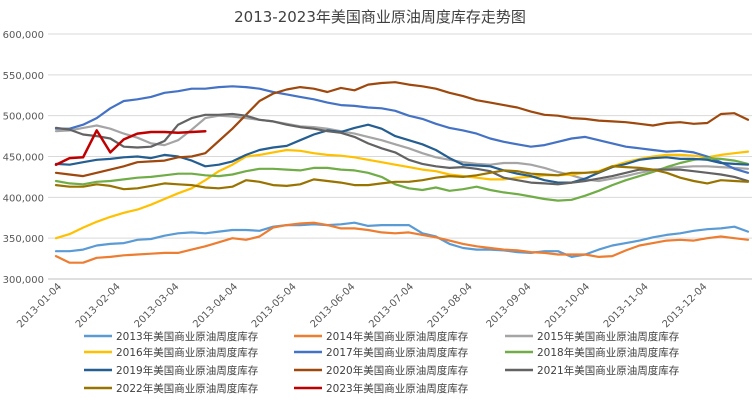 The image size is (755, 403). I want to click on legend-item: 2015年美国商业原油周度库存, so click(592, 336).